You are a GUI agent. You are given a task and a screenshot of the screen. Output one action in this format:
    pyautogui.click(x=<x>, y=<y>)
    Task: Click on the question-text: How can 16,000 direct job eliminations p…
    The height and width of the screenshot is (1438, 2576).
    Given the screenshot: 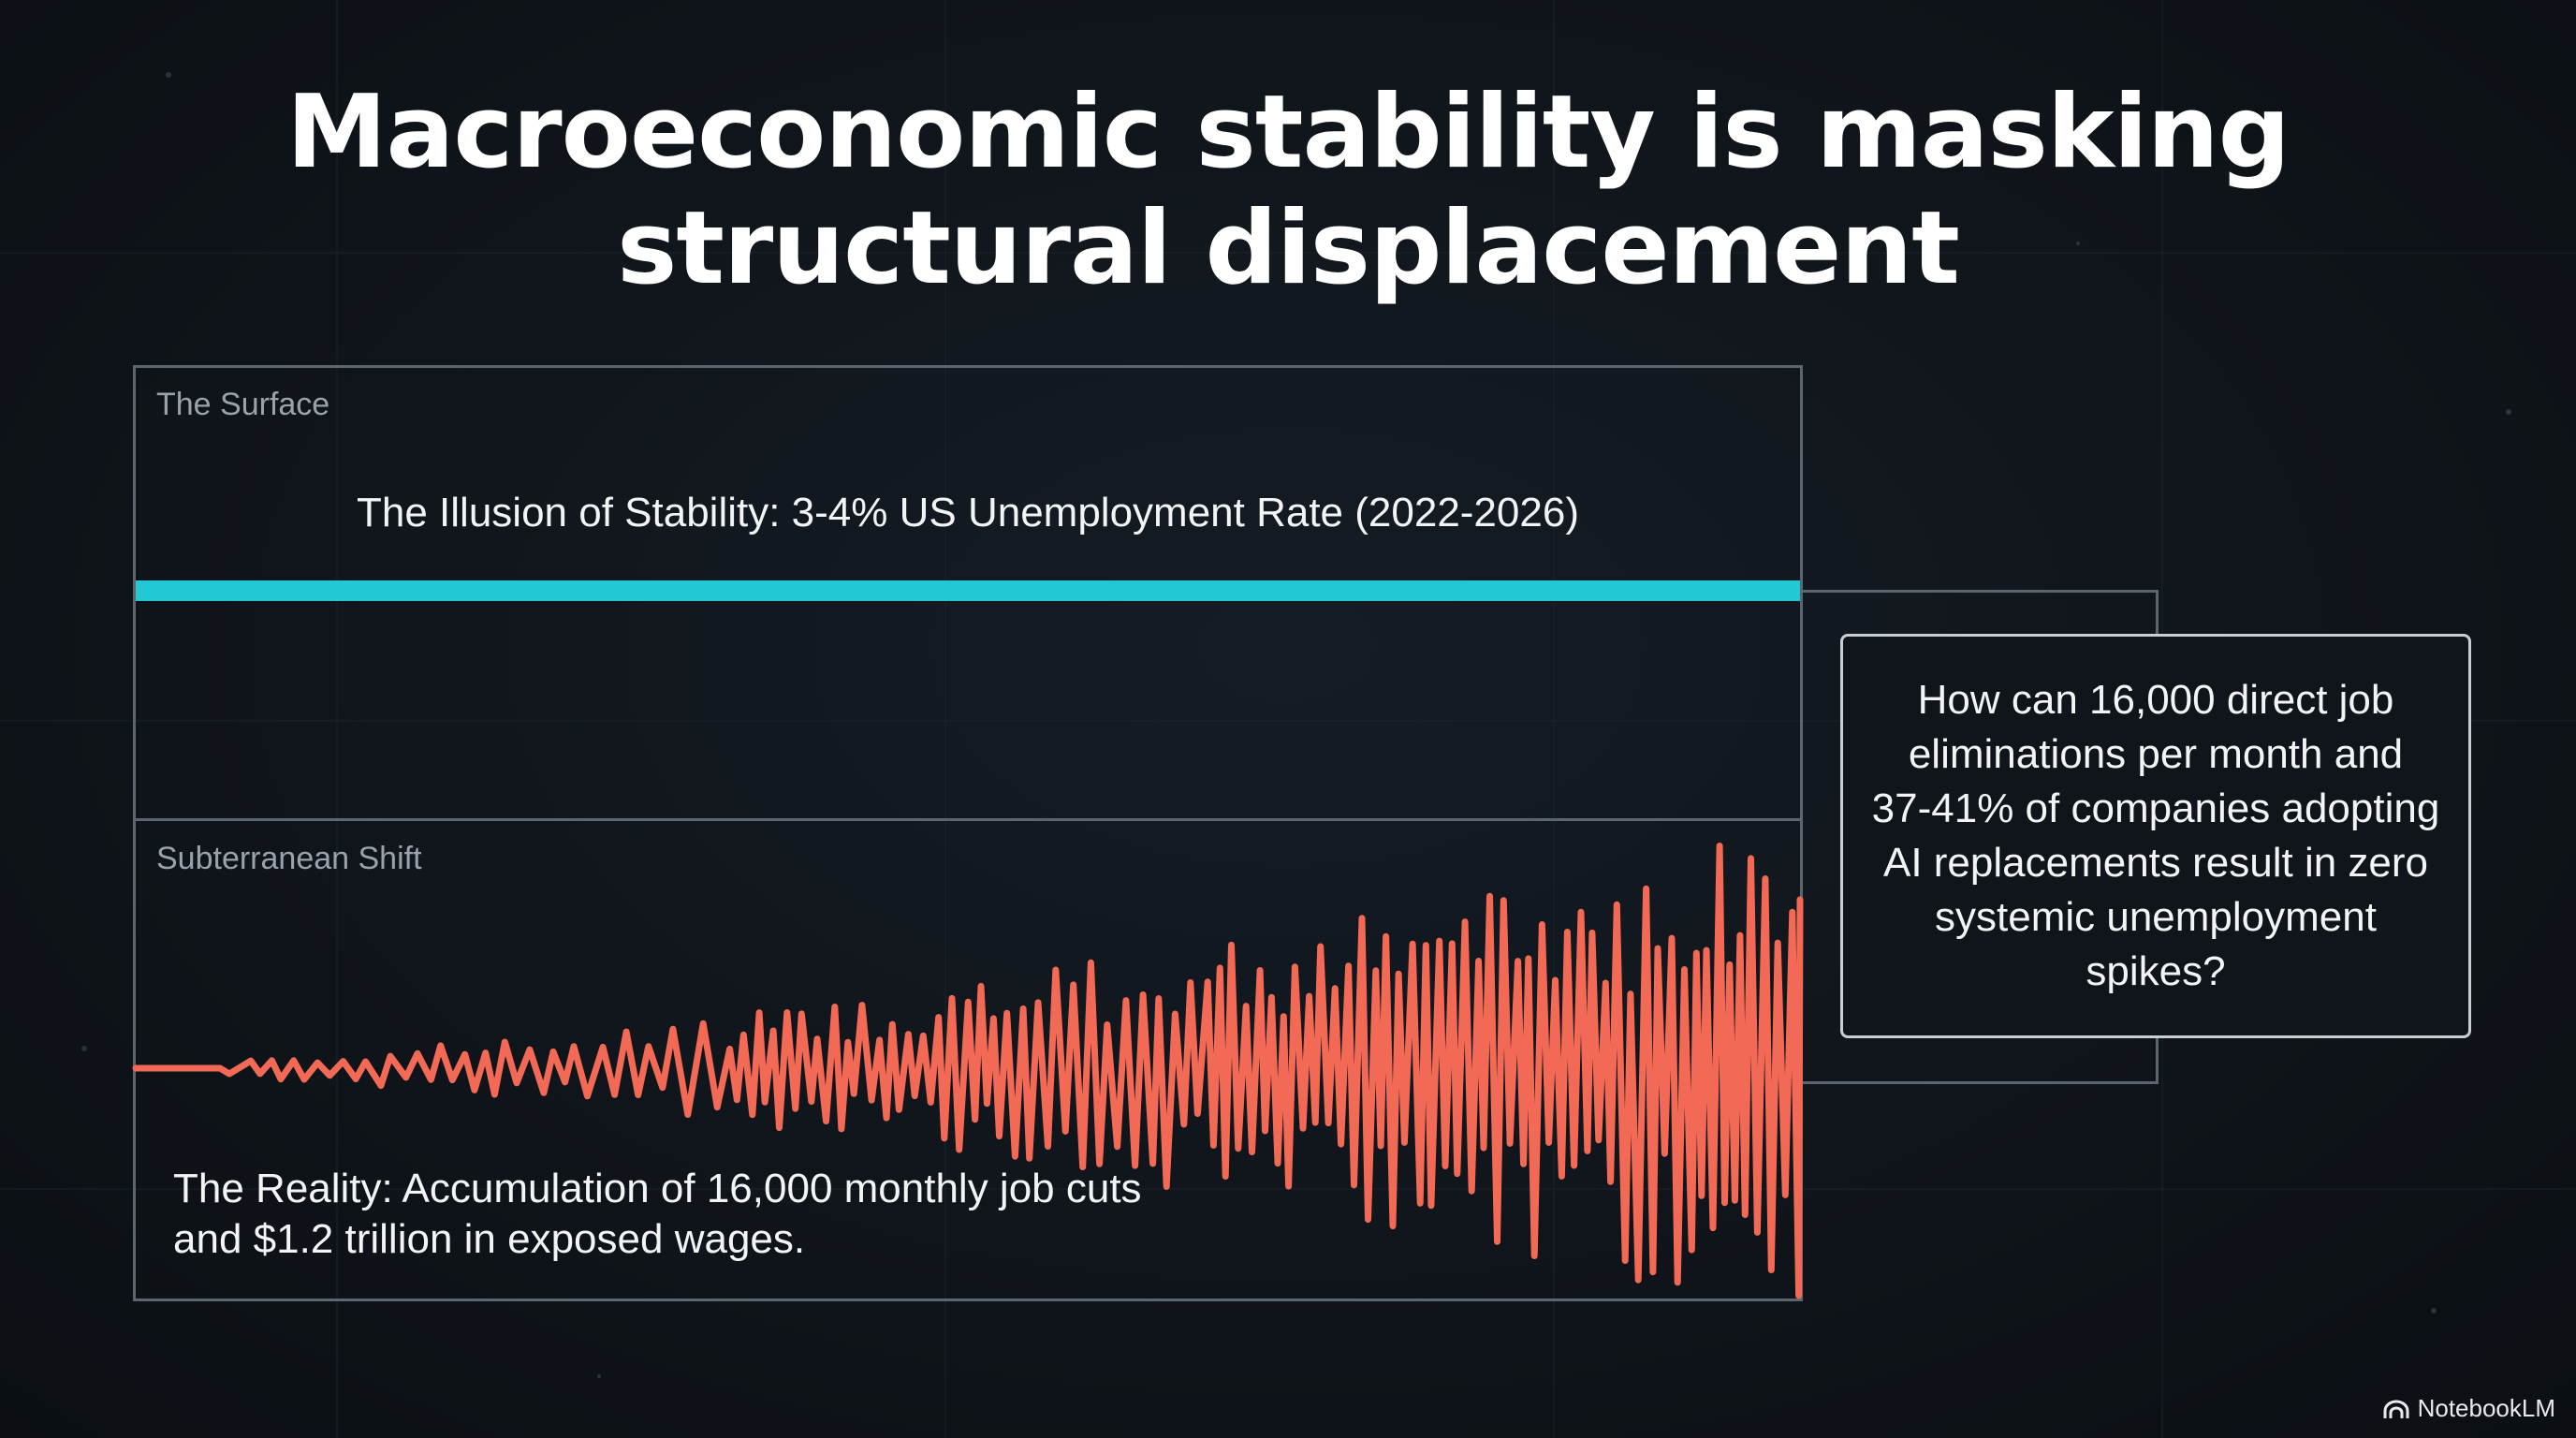 What is the action you would take?
    pyautogui.click(x=2156, y=836)
    